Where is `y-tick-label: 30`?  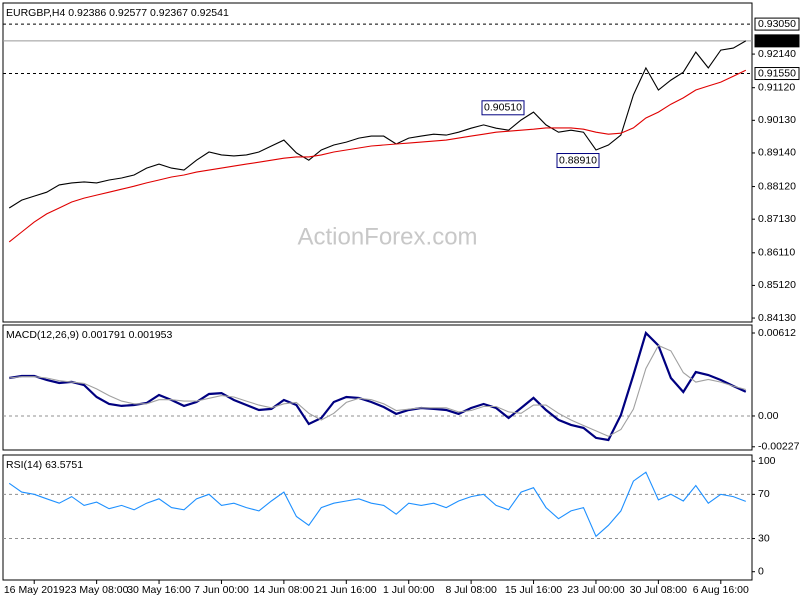 y-tick-label: 30 is located at coordinates (764, 538).